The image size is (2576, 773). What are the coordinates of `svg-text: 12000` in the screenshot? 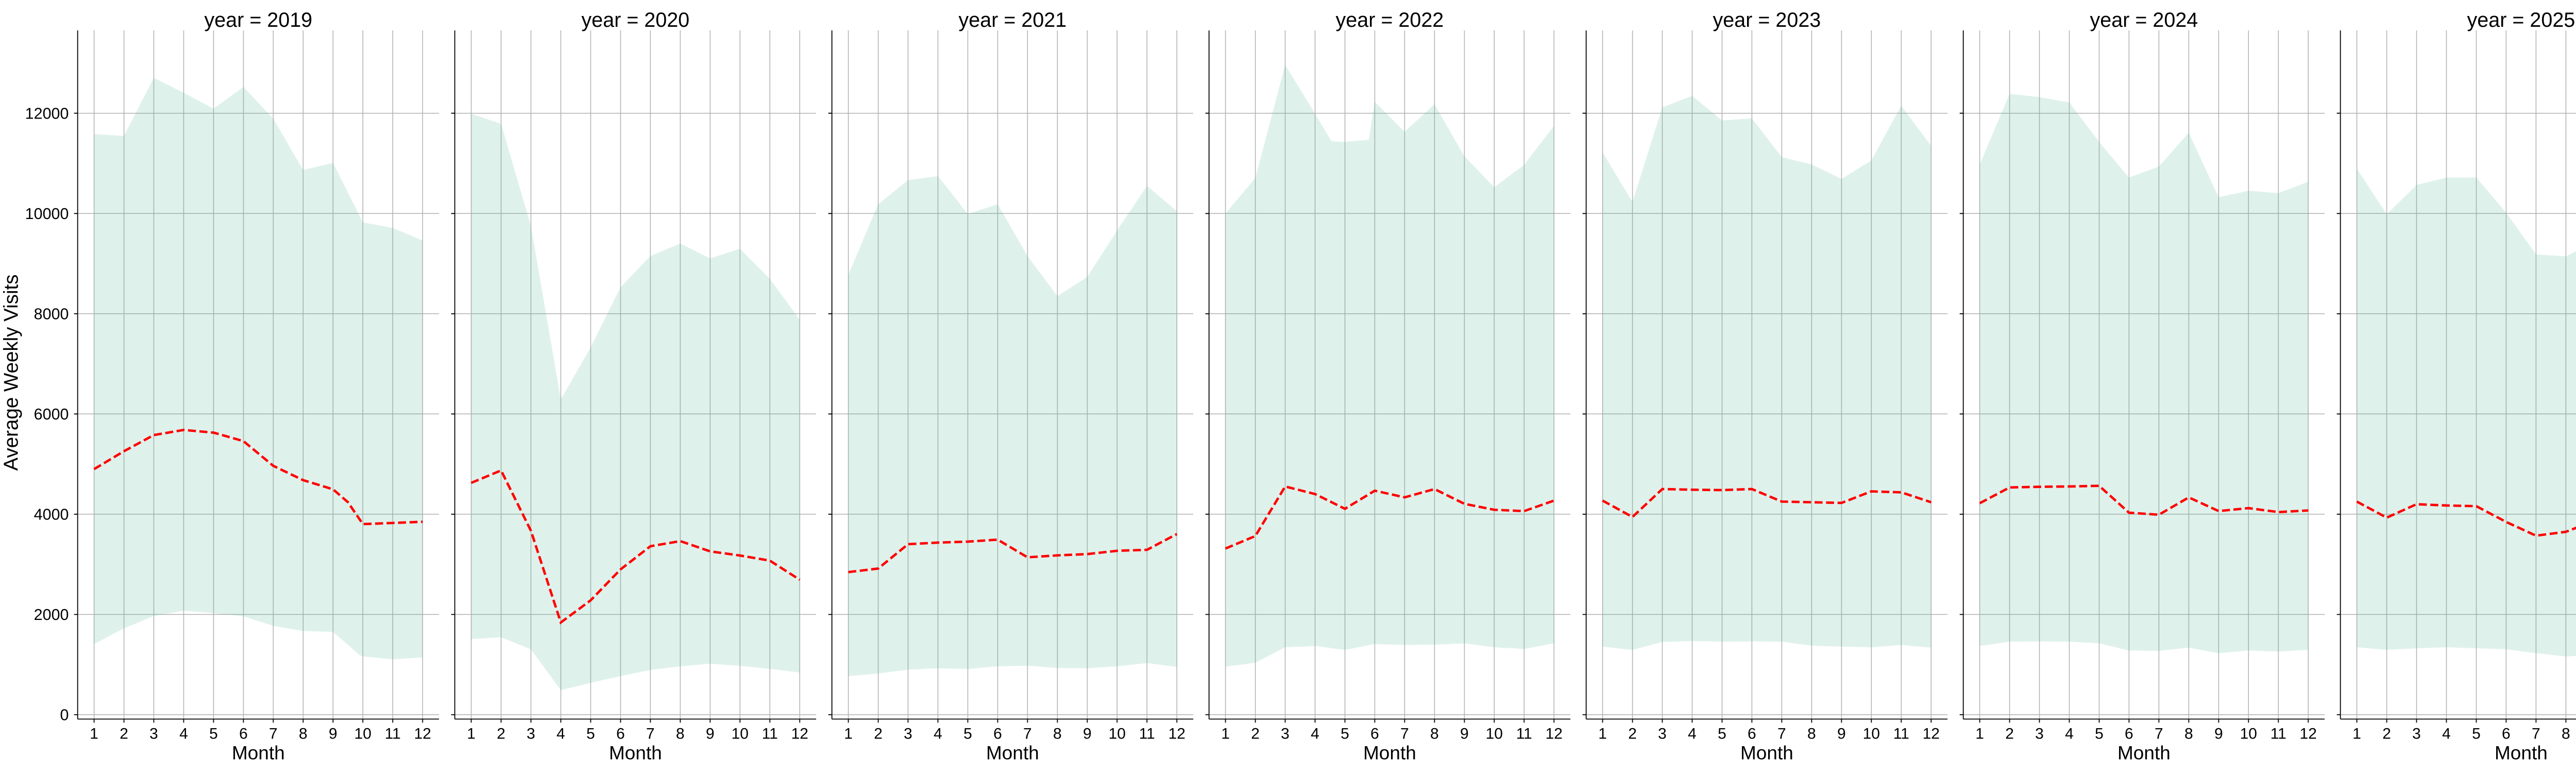 It's located at (47, 114).